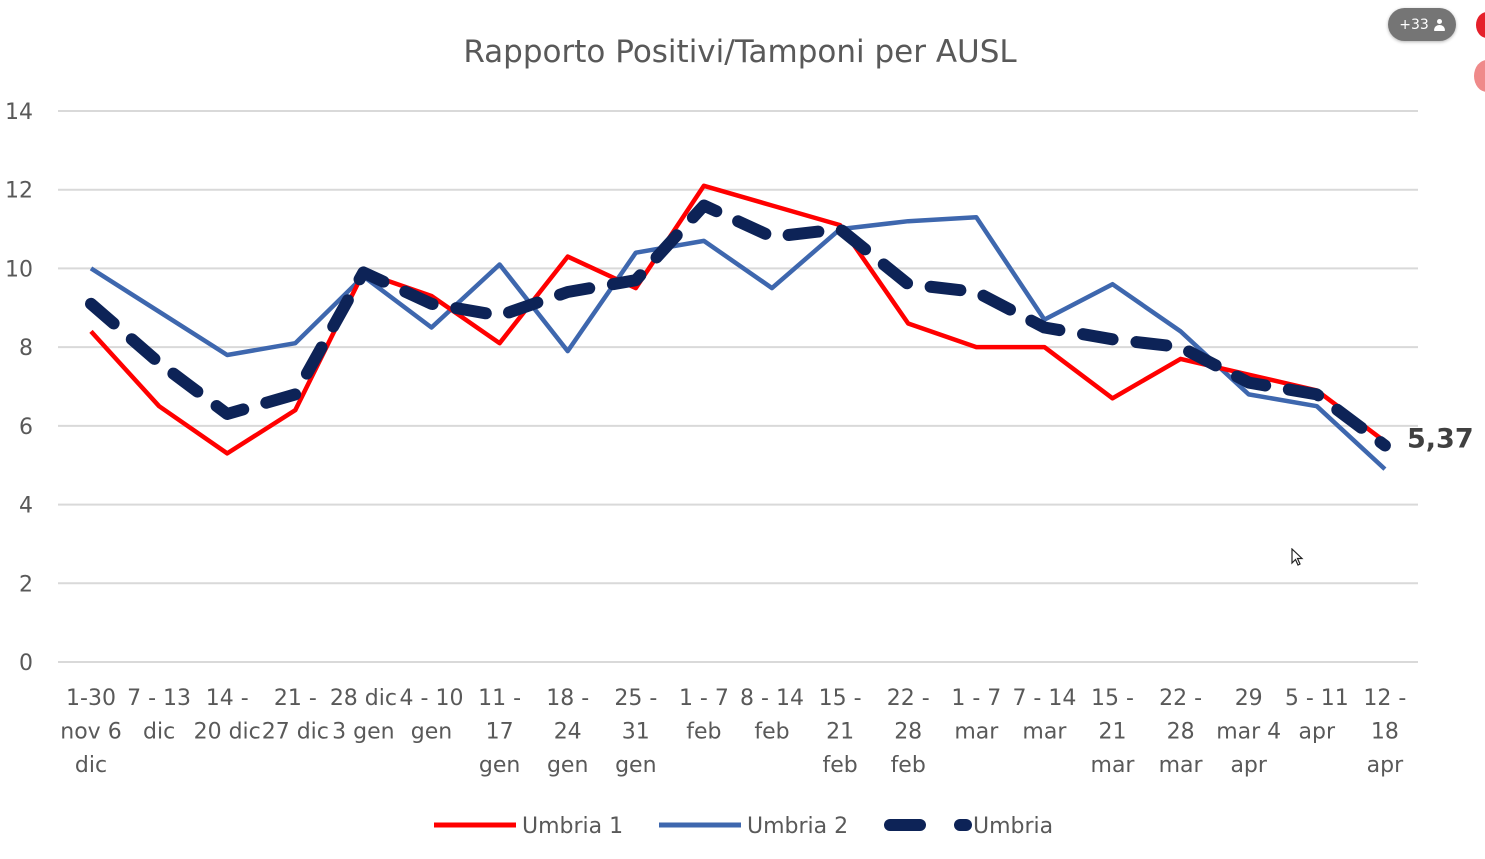  What do you see at coordinates (26, 427) in the screenshot?
I see `y-tick-label: 6` at bounding box center [26, 427].